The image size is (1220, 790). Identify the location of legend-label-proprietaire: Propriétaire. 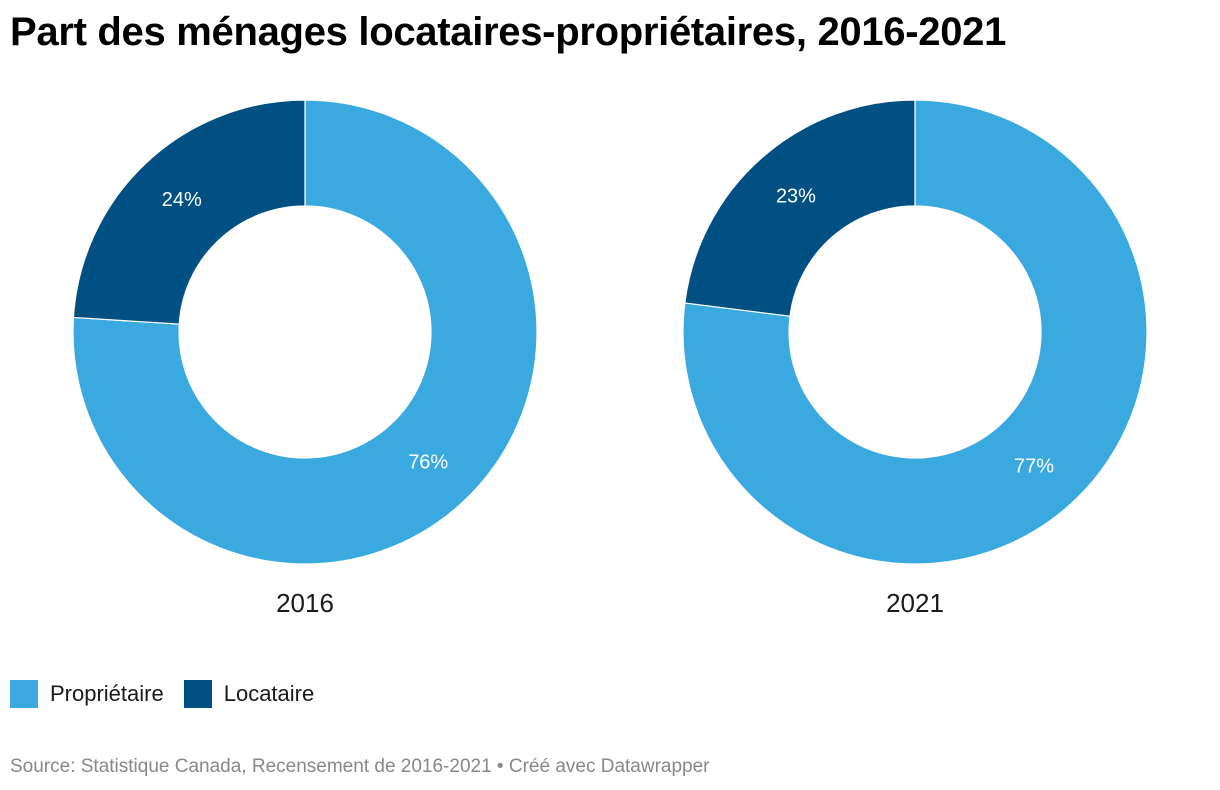
(107, 693).